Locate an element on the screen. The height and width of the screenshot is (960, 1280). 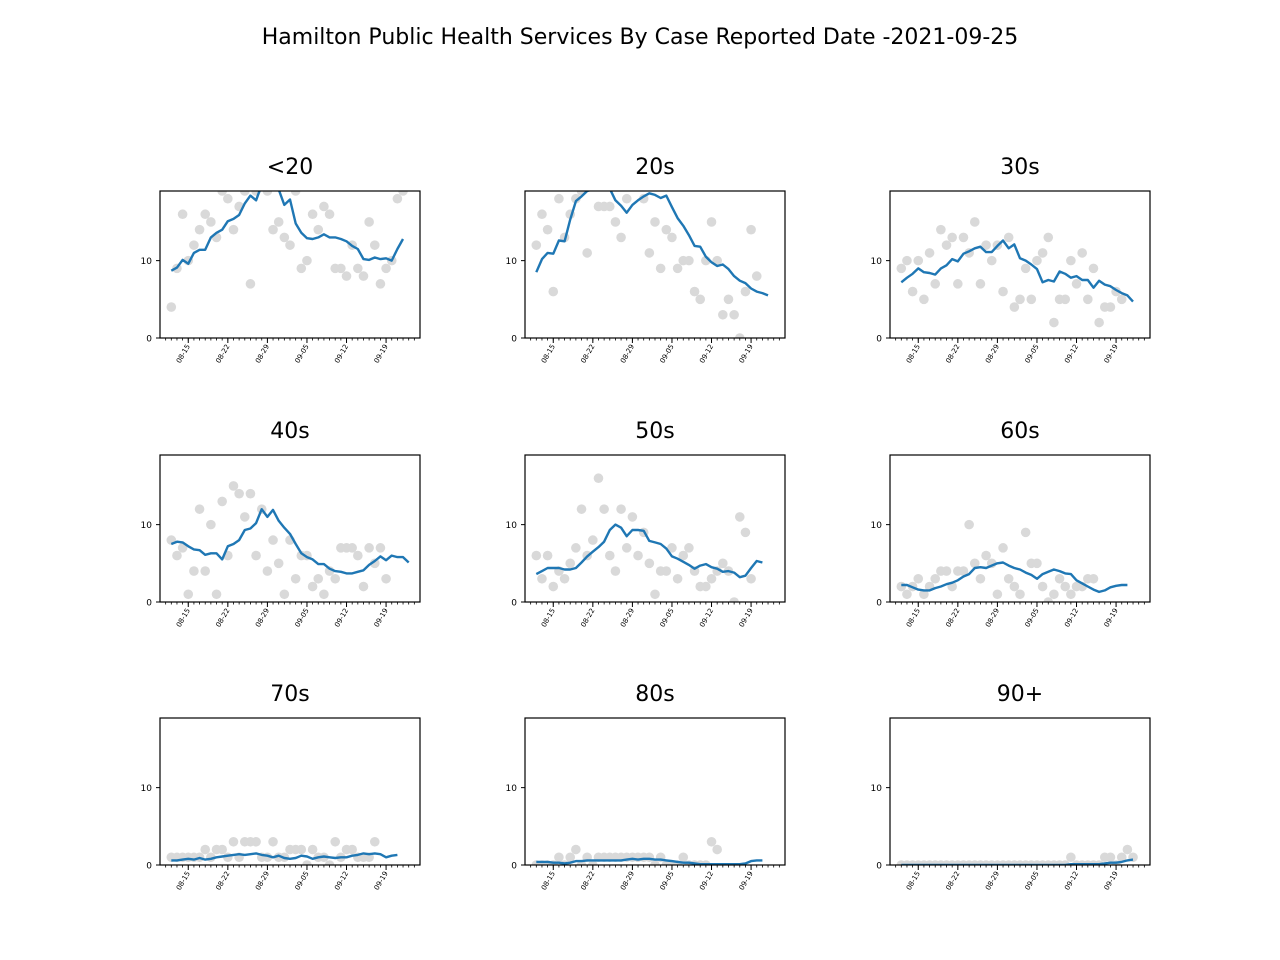
panel-4-title: 40s is located at coordinates (289, 431).